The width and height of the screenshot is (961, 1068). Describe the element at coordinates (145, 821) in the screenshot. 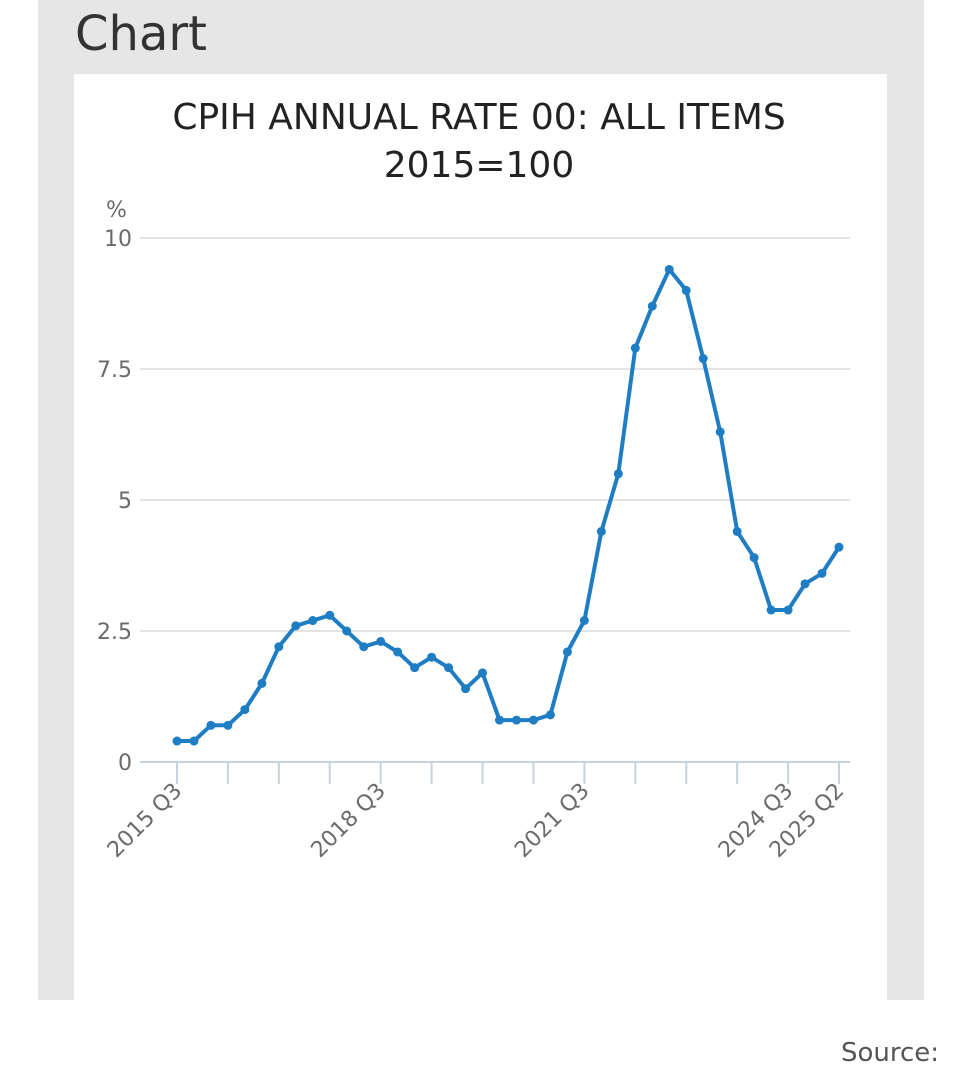

I see `x-tick-label: 2015 Q3` at that location.